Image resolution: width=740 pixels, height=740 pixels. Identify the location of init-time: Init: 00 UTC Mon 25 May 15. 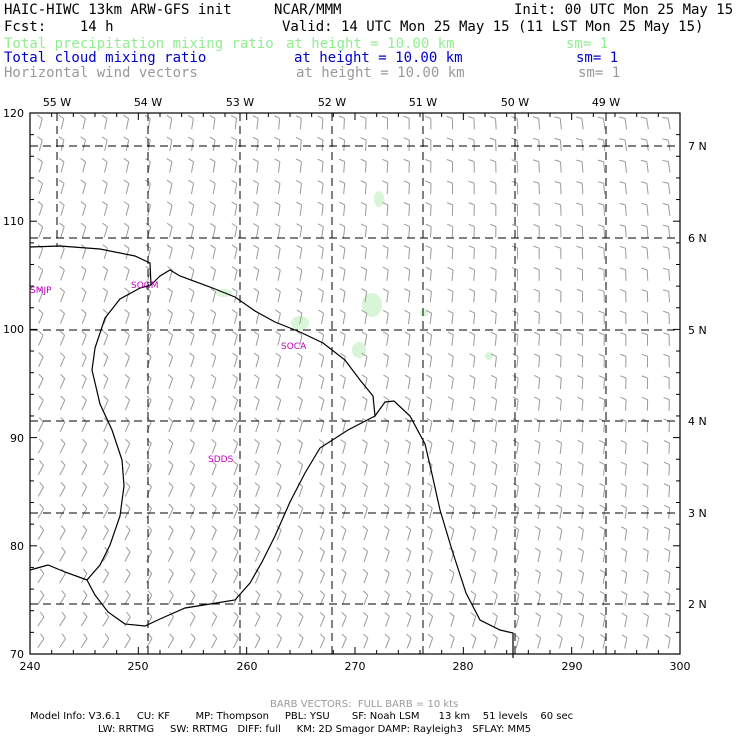
(624, 10).